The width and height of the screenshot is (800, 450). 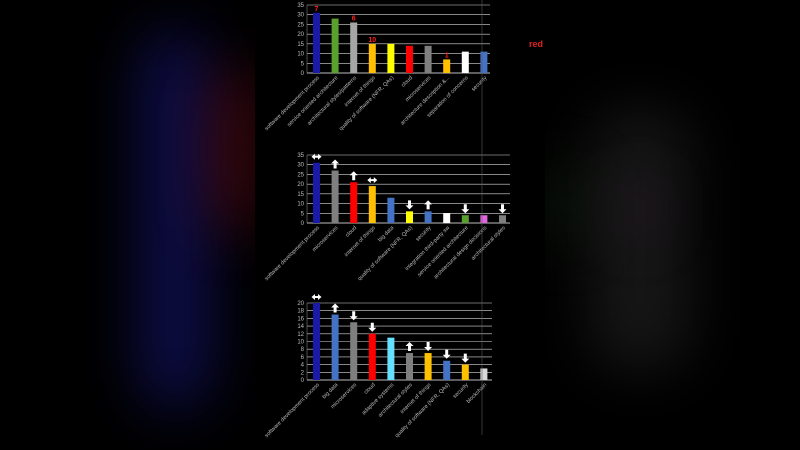 I want to click on data-label: 10, so click(x=372, y=40).